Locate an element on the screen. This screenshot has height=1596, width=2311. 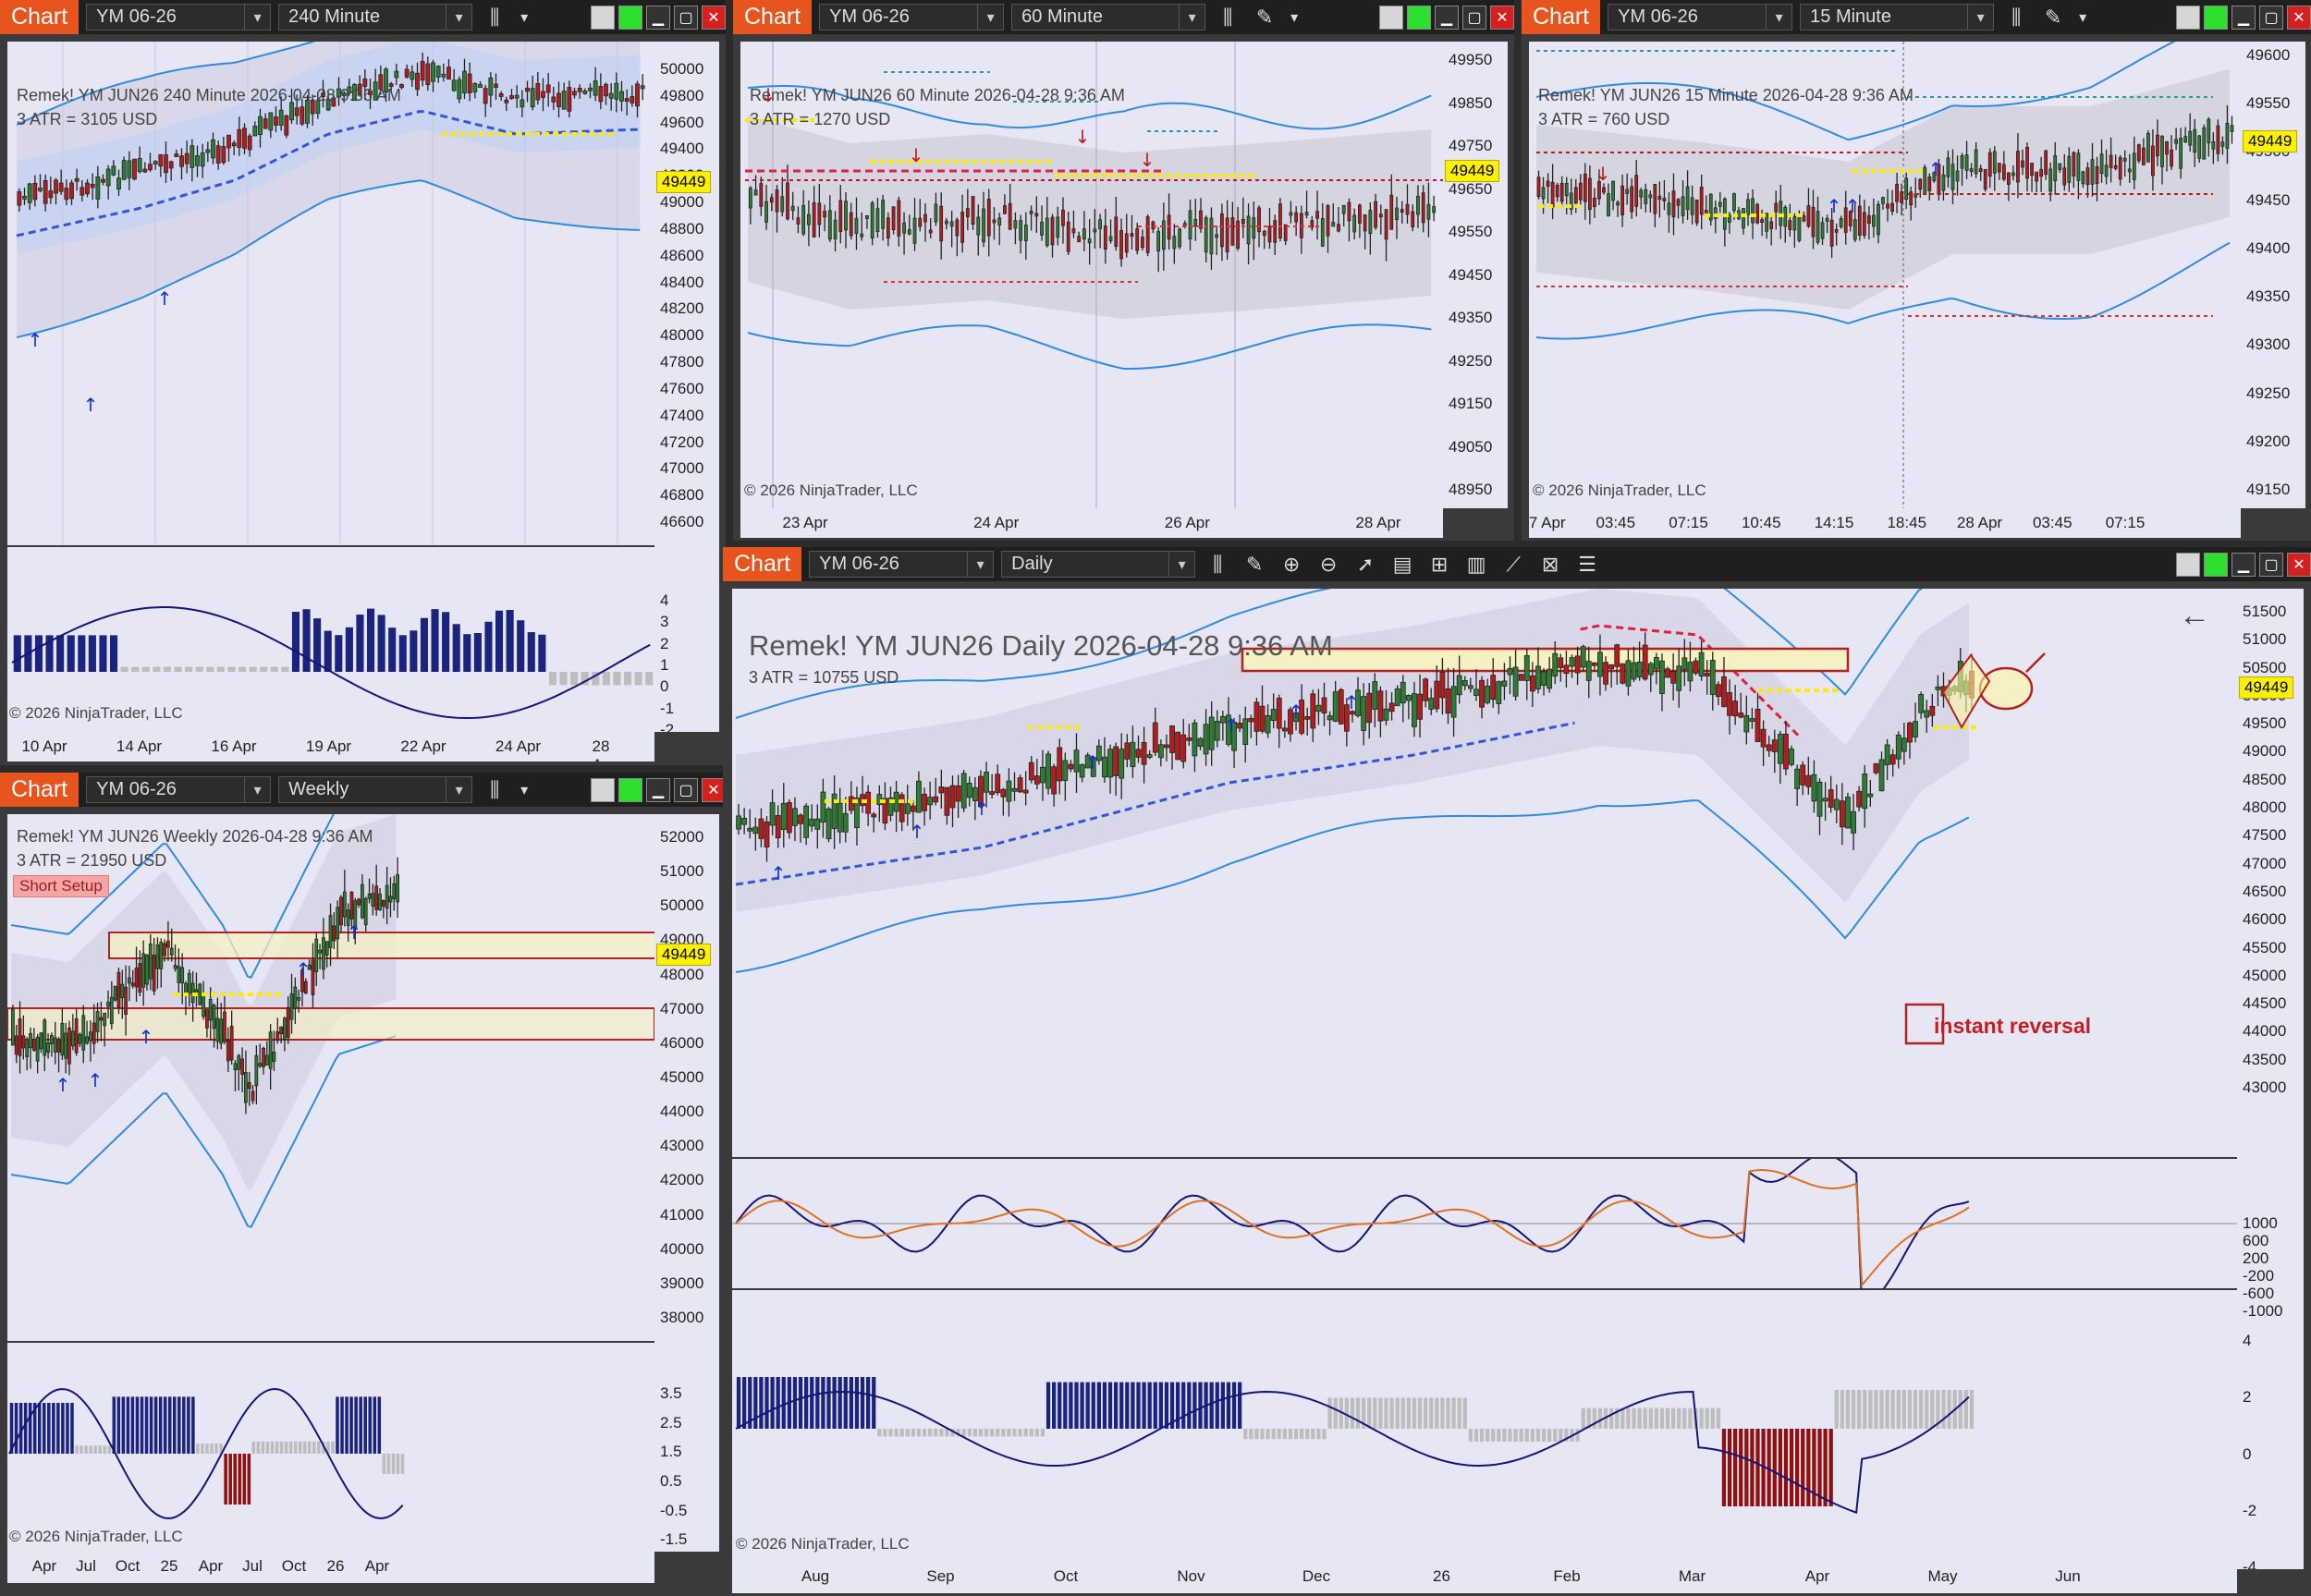
indicators-icon: ⟋ is located at coordinates (1513, 564).